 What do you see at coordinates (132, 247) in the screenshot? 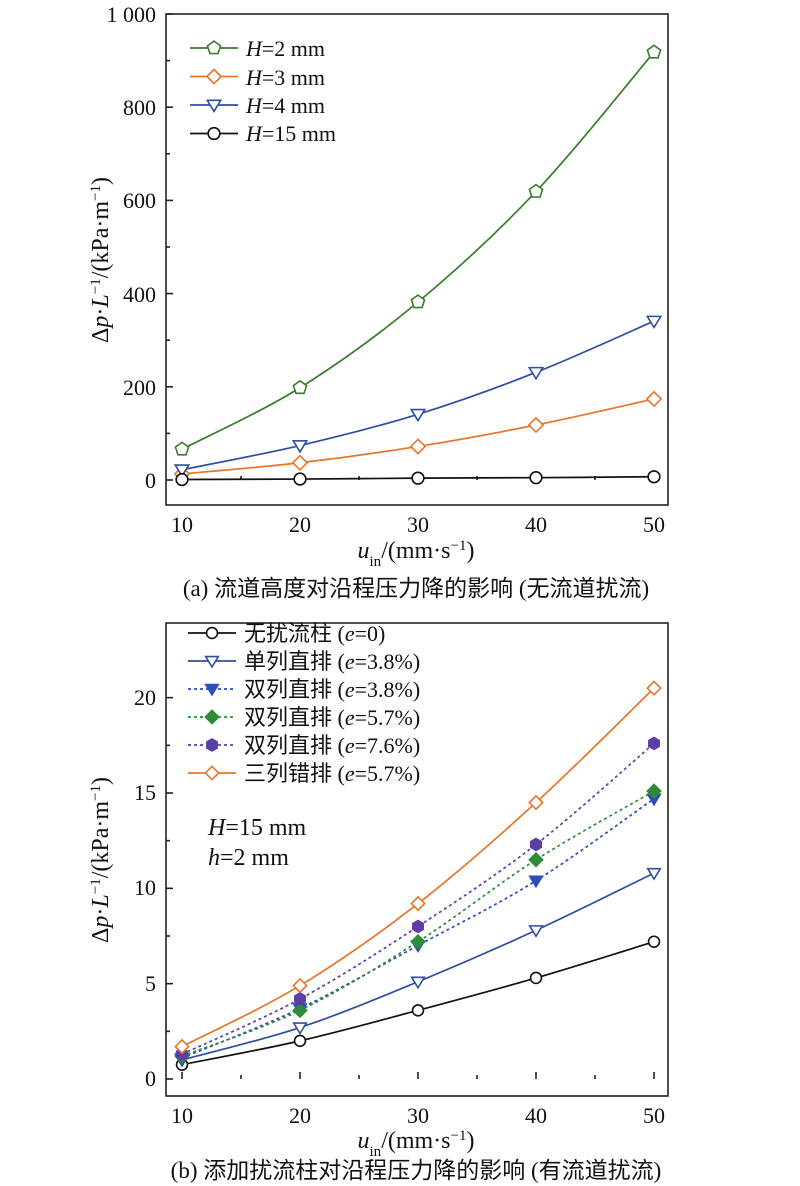
I see `panel-a-y-tick-labels: 0 200 400 600 800 1 000` at bounding box center [132, 247].